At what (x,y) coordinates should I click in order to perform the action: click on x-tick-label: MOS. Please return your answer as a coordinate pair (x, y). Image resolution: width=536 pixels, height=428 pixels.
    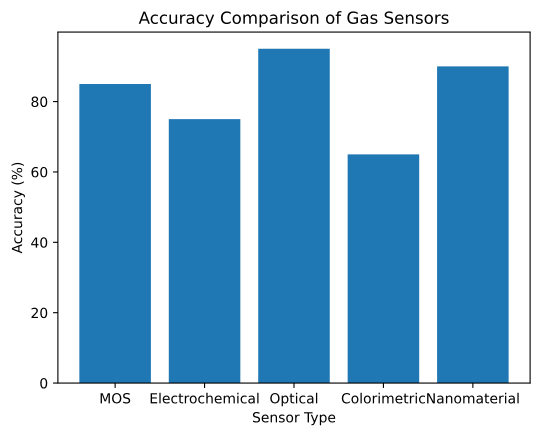
    Looking at the image, I should click on (115, 398).